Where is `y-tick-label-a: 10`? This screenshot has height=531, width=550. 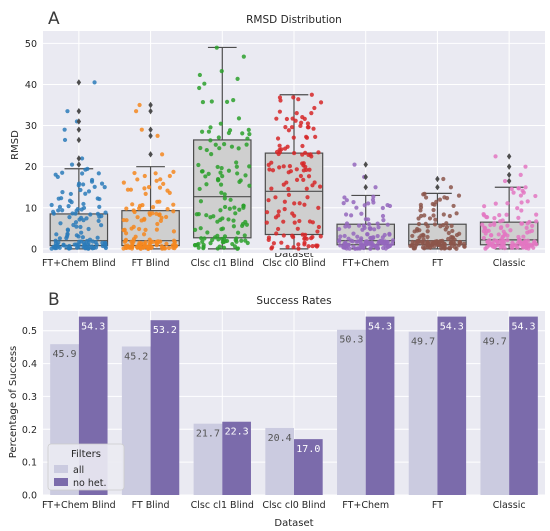 y-tick-label-a: 10 is located at coordinates (31, 208).